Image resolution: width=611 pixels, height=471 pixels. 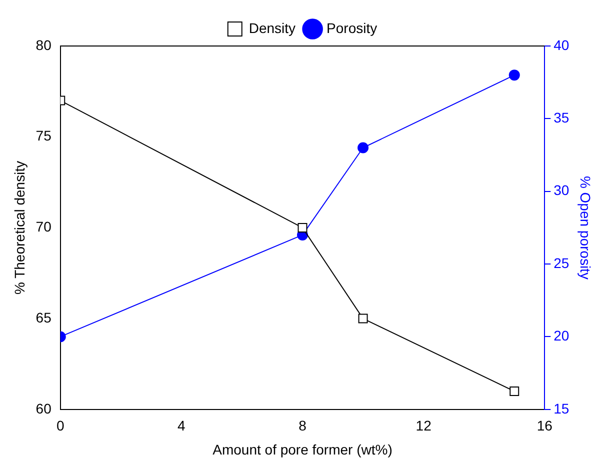 I want to click on y2-tick-label: 30, so click(x=562, y=190).